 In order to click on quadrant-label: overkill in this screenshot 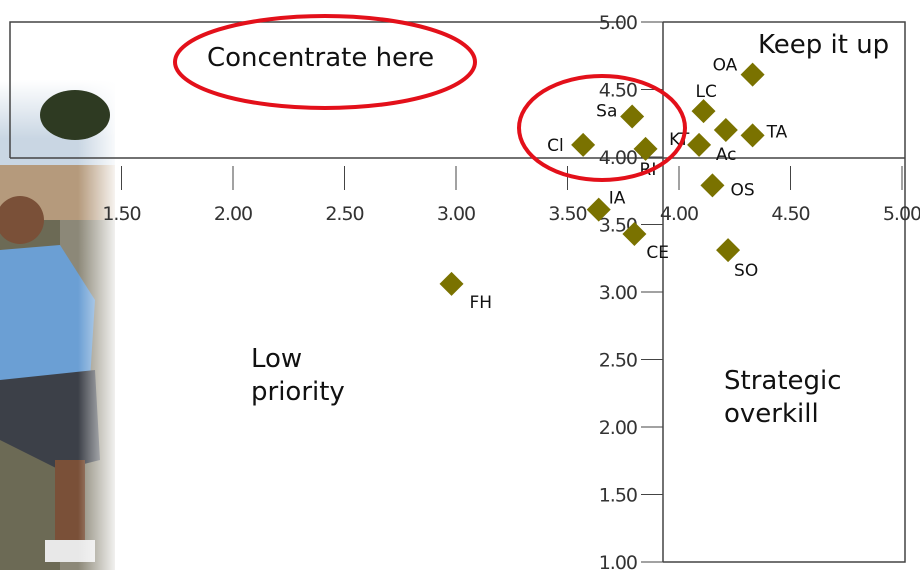, I will do `click(771, 414)`.